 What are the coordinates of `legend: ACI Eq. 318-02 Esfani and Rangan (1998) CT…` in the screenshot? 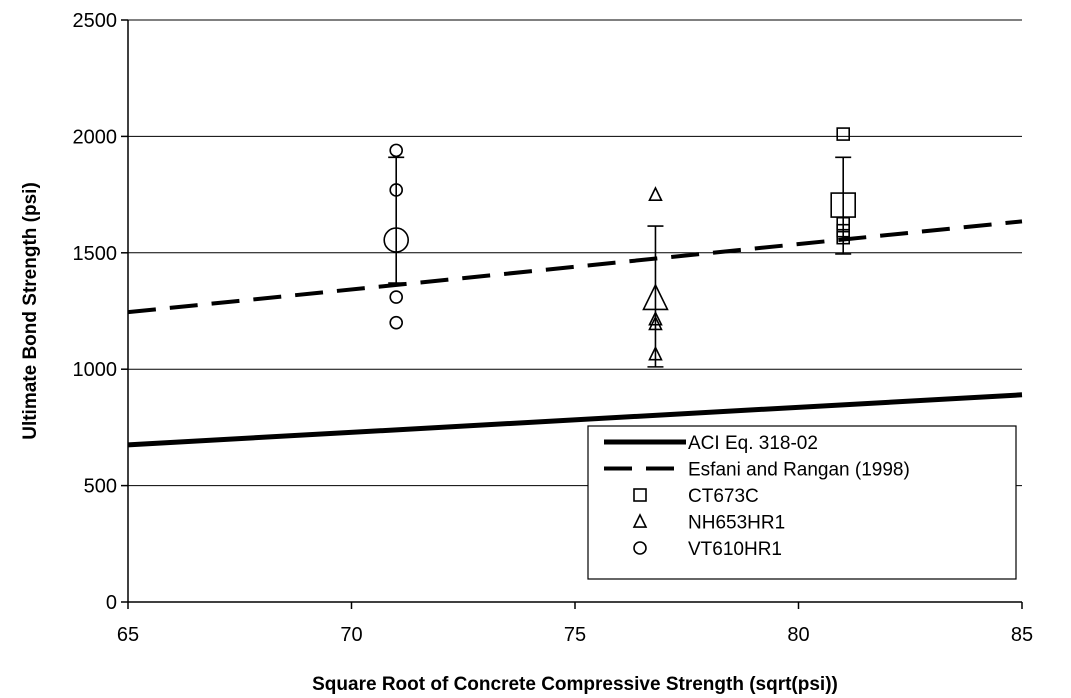 It's located at (802, 502).